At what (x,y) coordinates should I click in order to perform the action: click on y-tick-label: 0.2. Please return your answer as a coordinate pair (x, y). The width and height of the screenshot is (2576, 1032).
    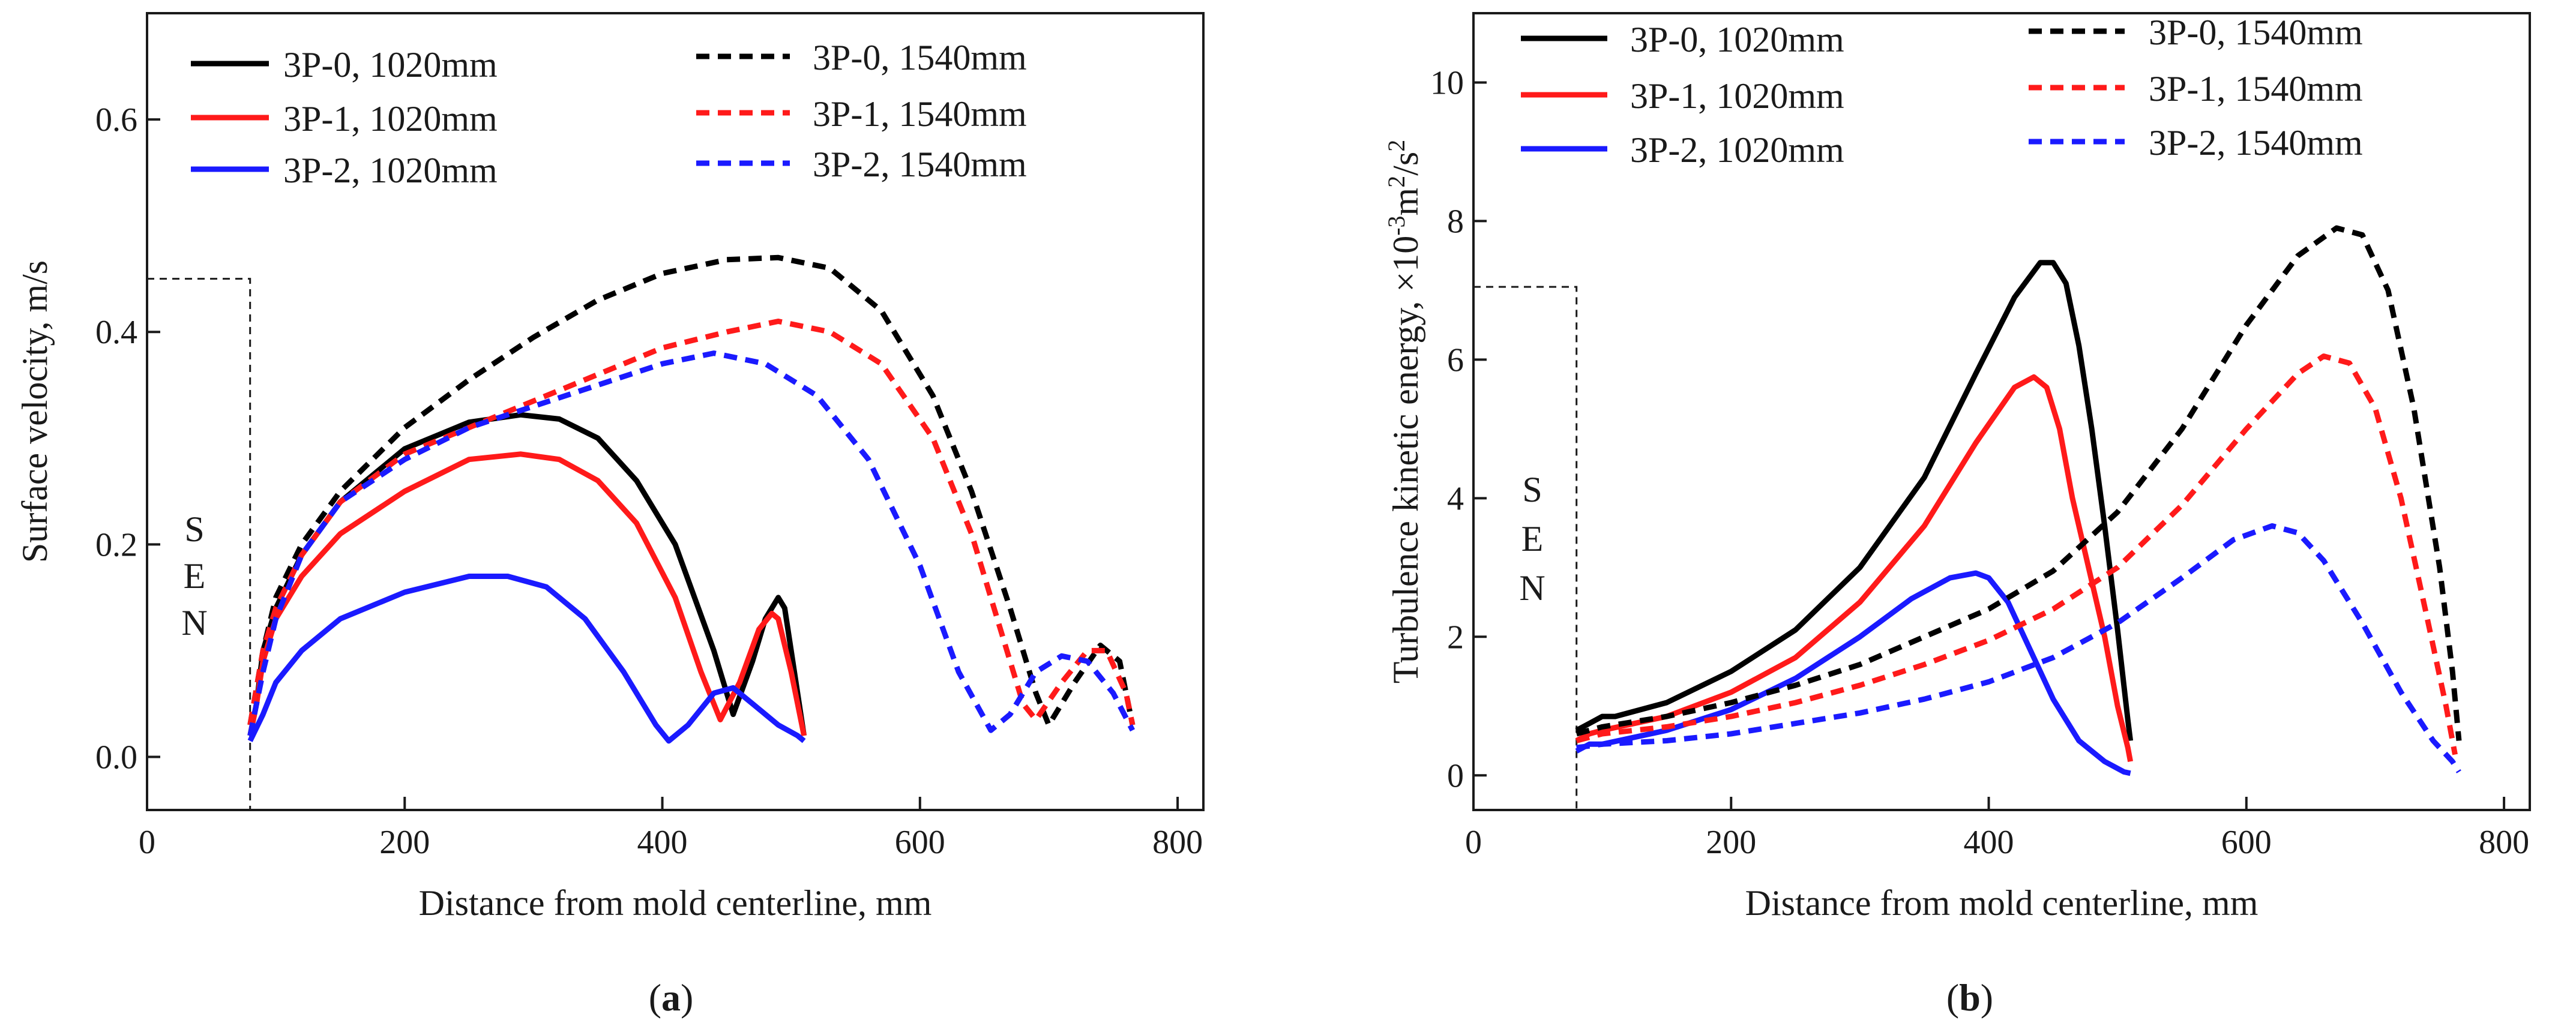
    Looking at the image, I should click on (116, 544).